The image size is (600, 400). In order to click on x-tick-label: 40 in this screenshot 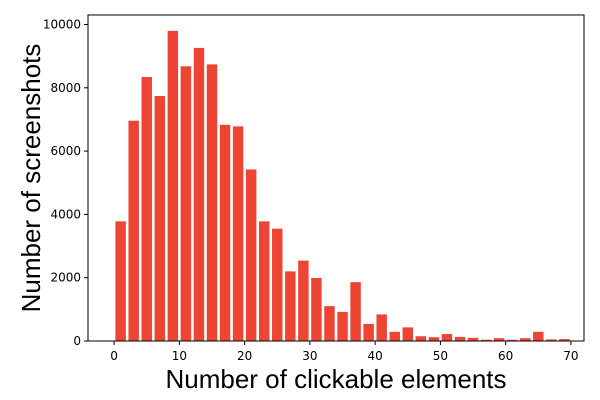, I will do `click(375, 356)`.